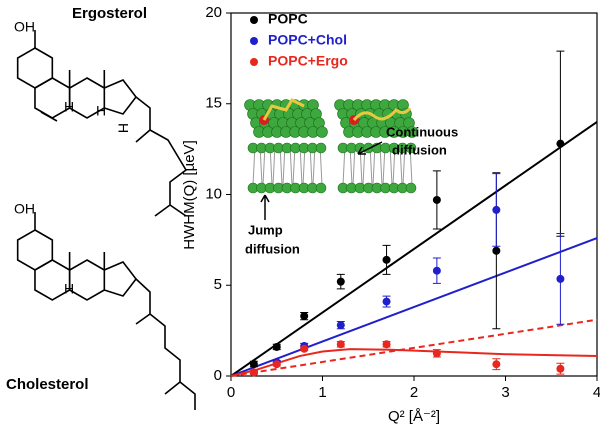  Describe the element at coordinates (49, 116) in the screenshot. I see `double-bond` at that location.